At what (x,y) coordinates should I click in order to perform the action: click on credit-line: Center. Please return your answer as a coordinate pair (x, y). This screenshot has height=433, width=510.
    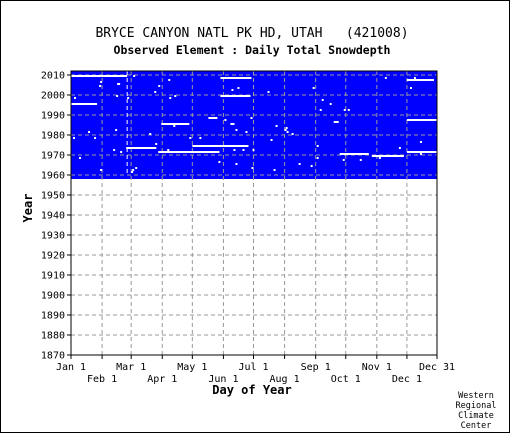
    Looking at the image, I should click on (476, 426).